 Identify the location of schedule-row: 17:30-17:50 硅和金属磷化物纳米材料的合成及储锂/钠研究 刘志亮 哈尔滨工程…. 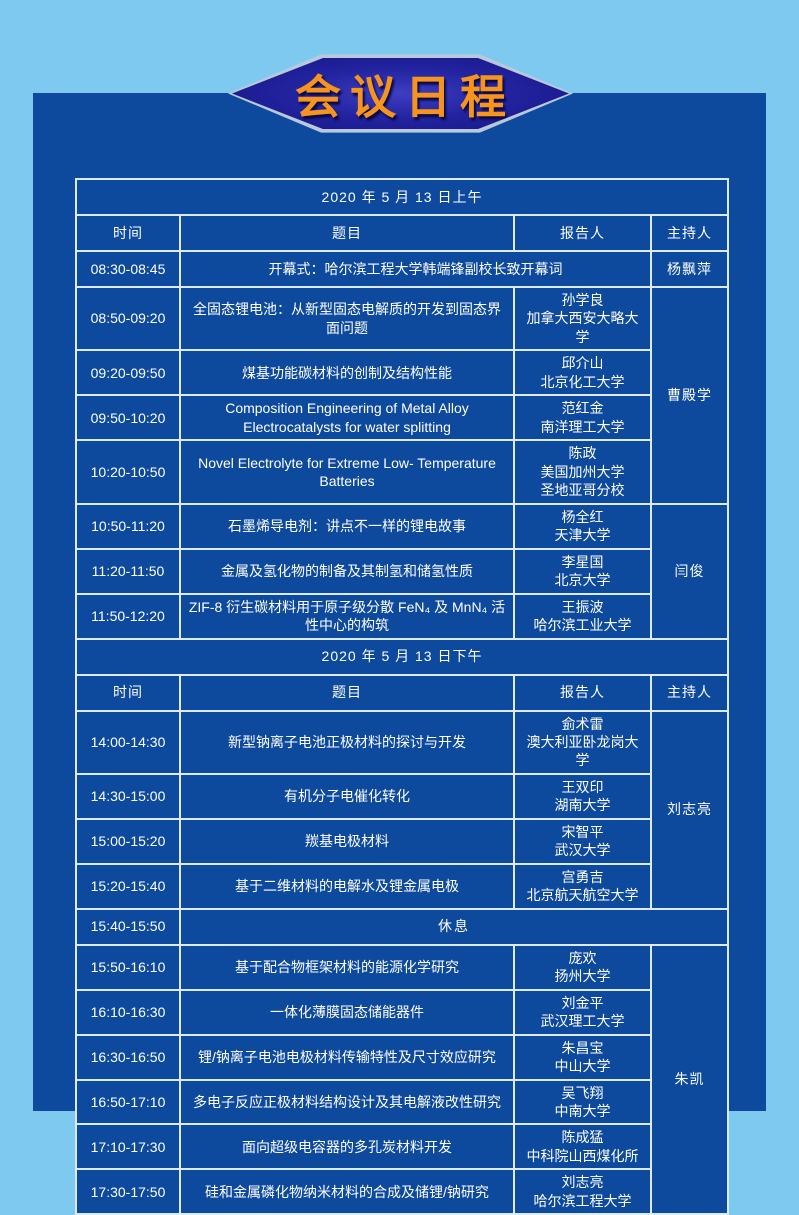
(401, 1191).